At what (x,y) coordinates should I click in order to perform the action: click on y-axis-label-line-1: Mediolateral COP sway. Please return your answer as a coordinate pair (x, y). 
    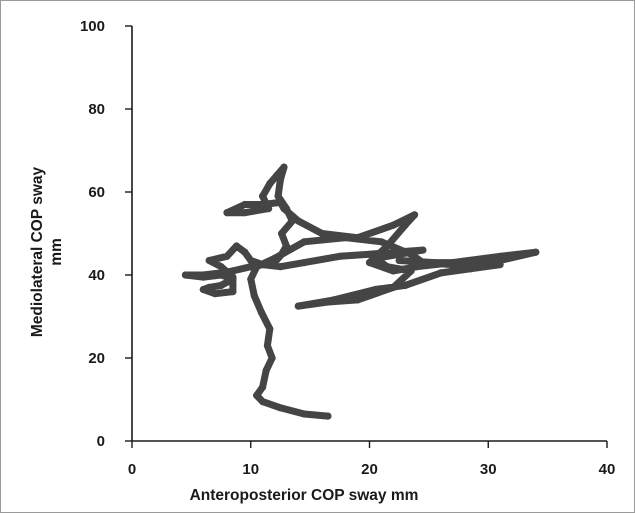
    Looking at the image, I should click on (37, 251).